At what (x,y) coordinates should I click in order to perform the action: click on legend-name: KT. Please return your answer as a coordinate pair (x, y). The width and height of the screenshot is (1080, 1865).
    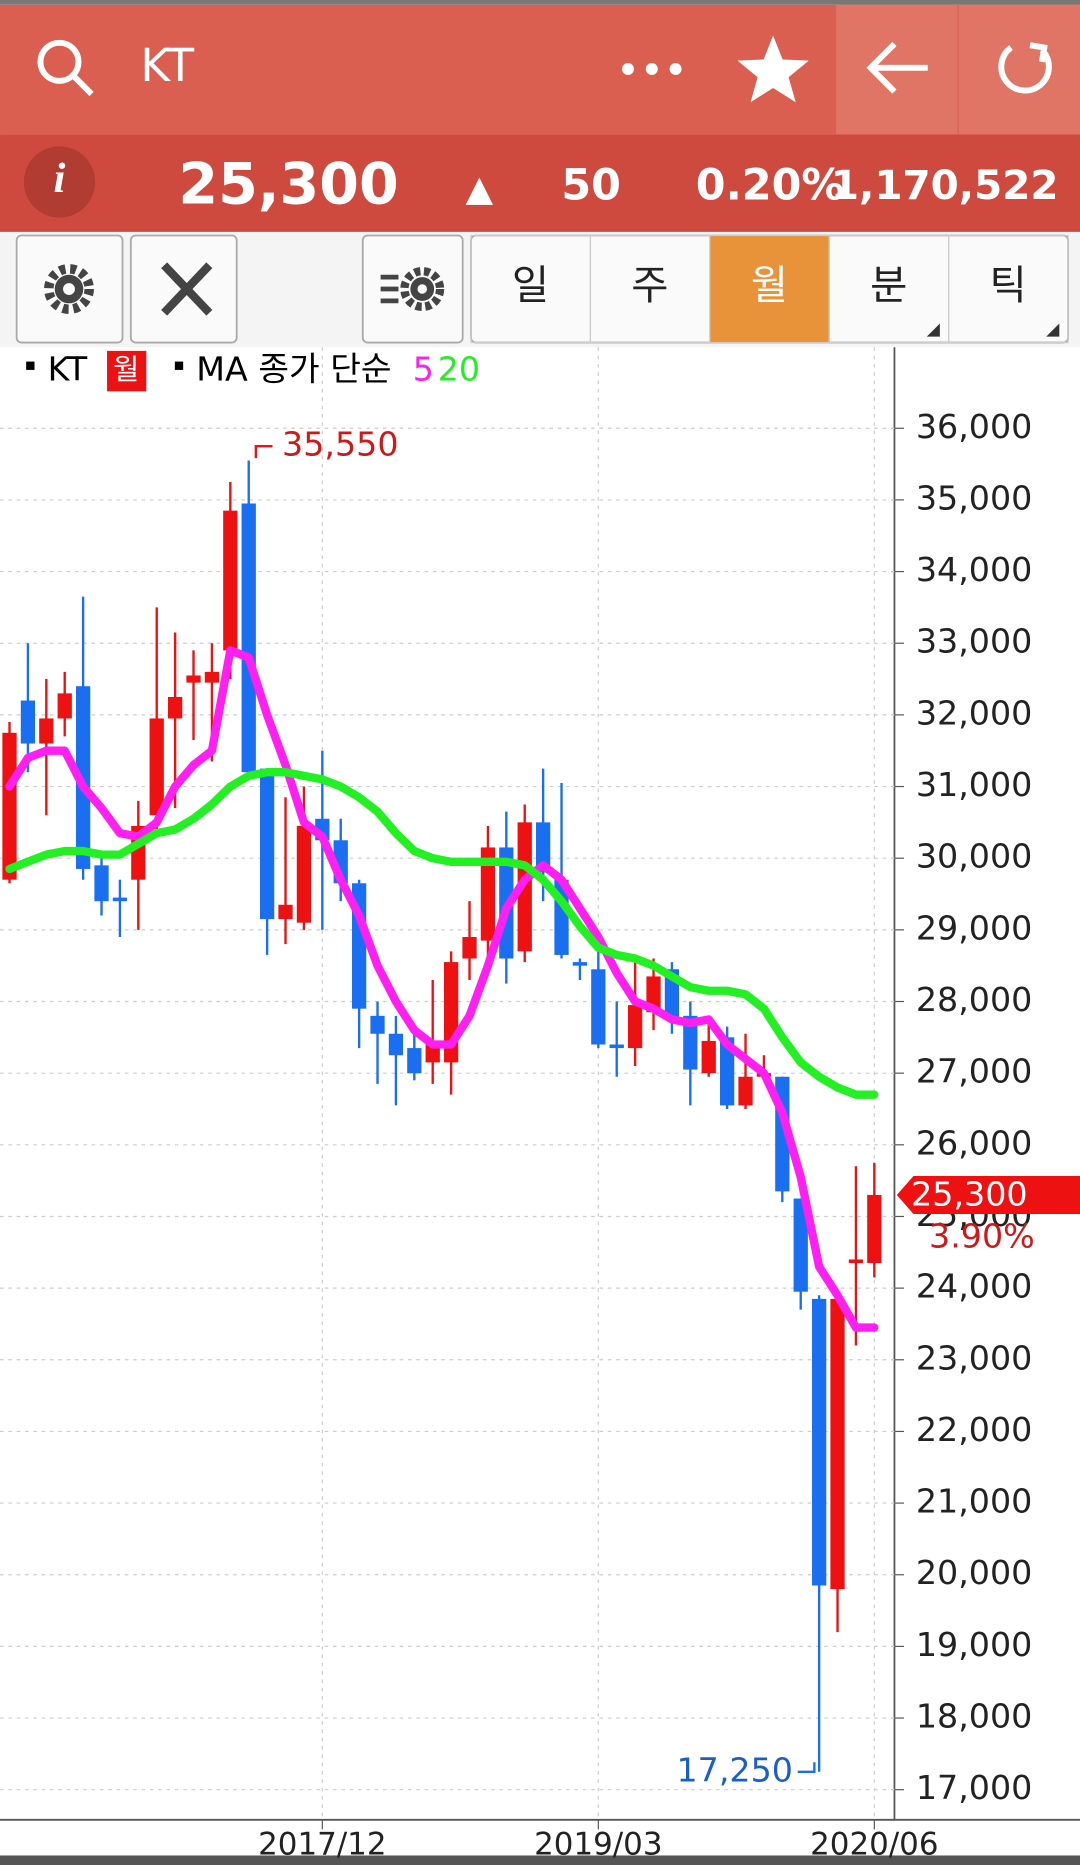
    Looking at the image, I should click on (68, 369).